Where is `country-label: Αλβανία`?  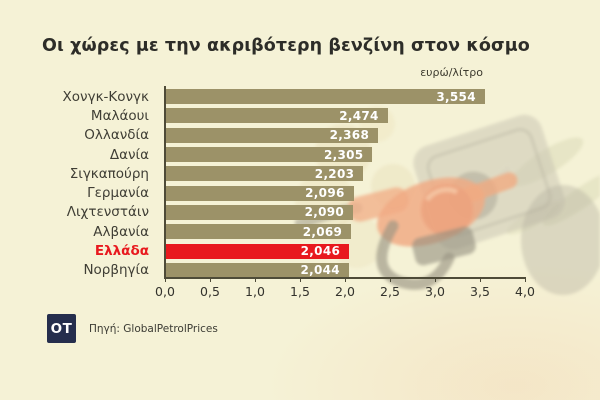 country-label: Αλβανία is located at coordinates (121, 231).